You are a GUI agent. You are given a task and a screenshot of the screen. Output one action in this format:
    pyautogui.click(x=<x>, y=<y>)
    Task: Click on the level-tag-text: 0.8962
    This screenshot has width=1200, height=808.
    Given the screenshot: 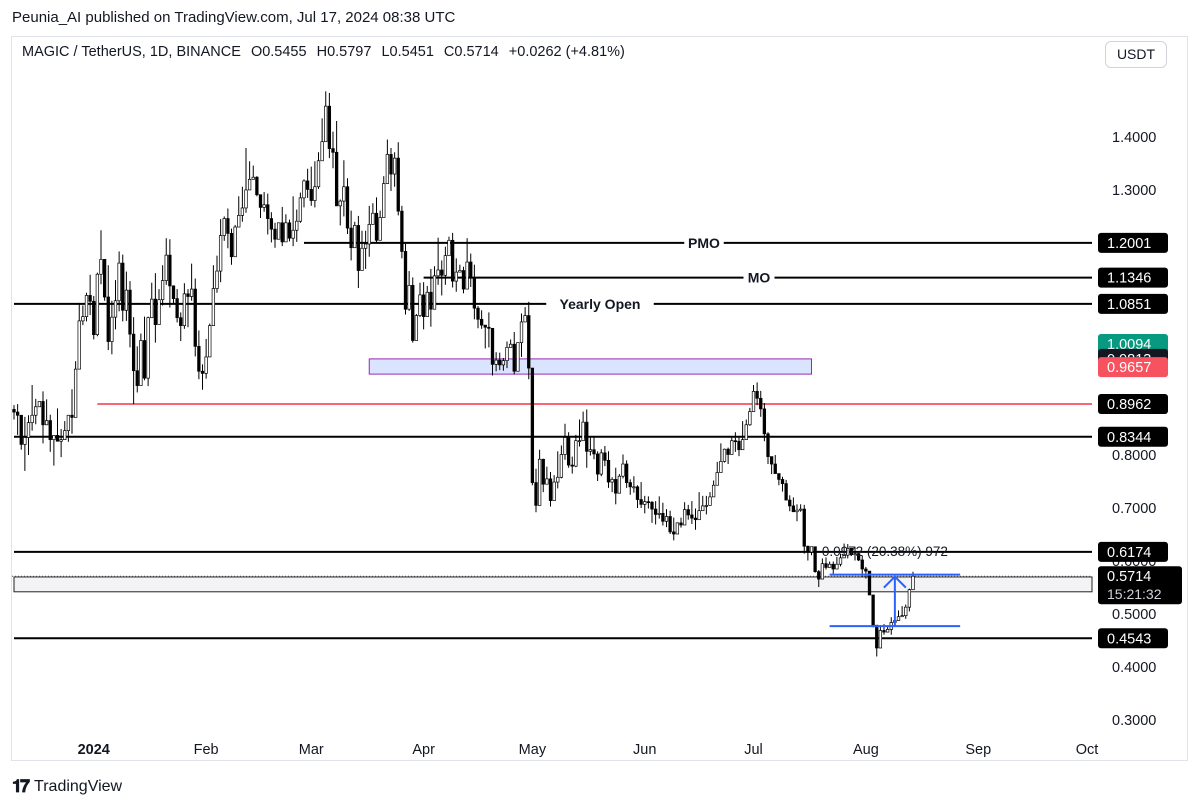 What is the action you would take?
    pyautogui.click(x=1129, y=405)
    